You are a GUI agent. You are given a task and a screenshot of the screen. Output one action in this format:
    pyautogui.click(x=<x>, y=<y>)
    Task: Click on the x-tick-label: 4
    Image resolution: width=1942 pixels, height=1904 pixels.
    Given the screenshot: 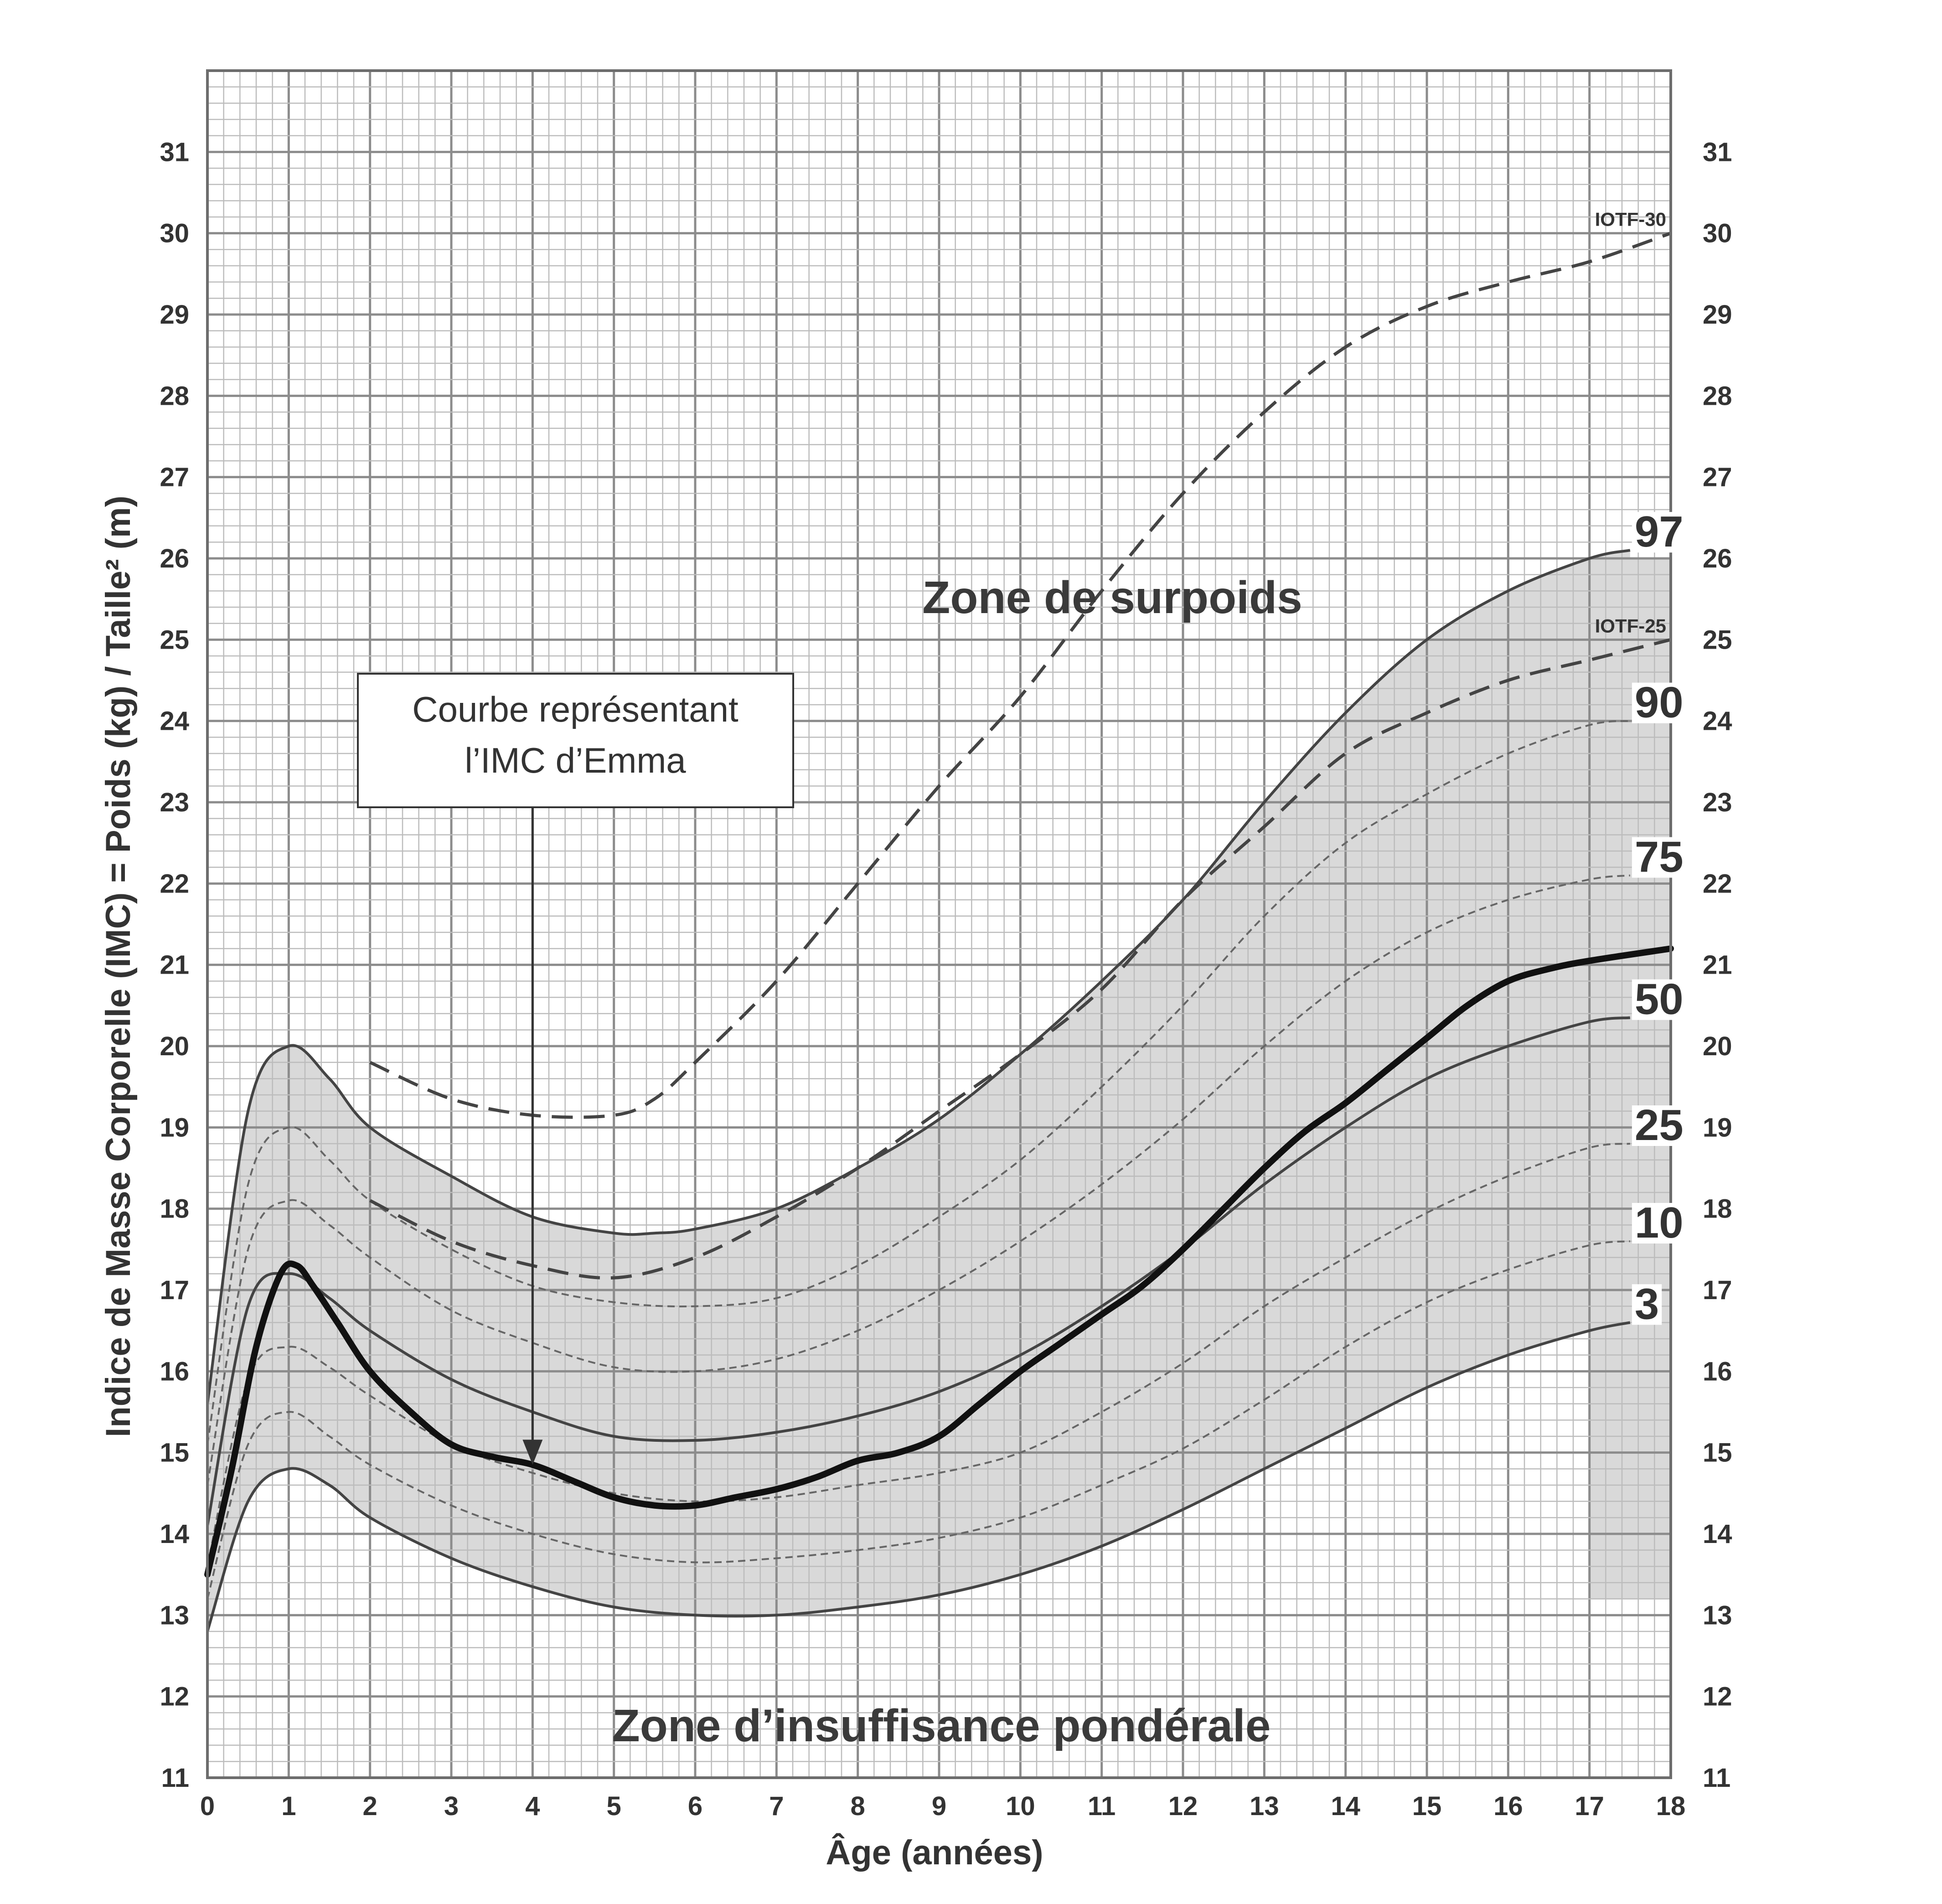 What is the action you would take?
    pyautogui.click(x=532, y=1806)
    